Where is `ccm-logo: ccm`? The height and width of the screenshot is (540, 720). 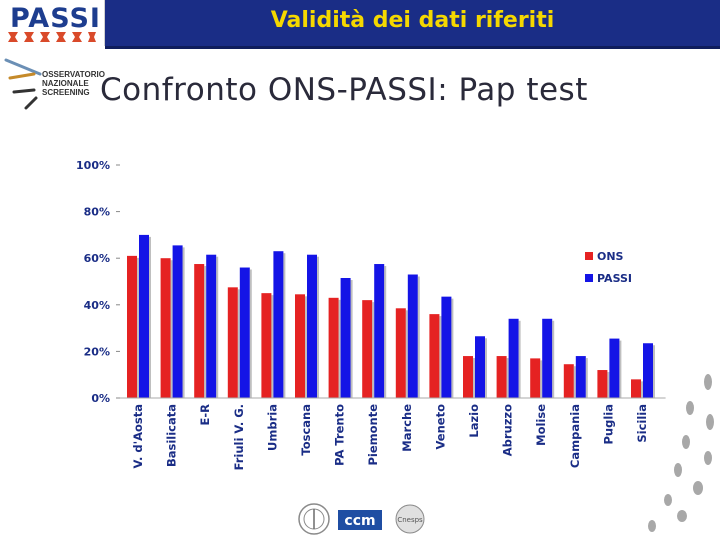 ccm-logo: ccm is located at coordinates (360, 520).